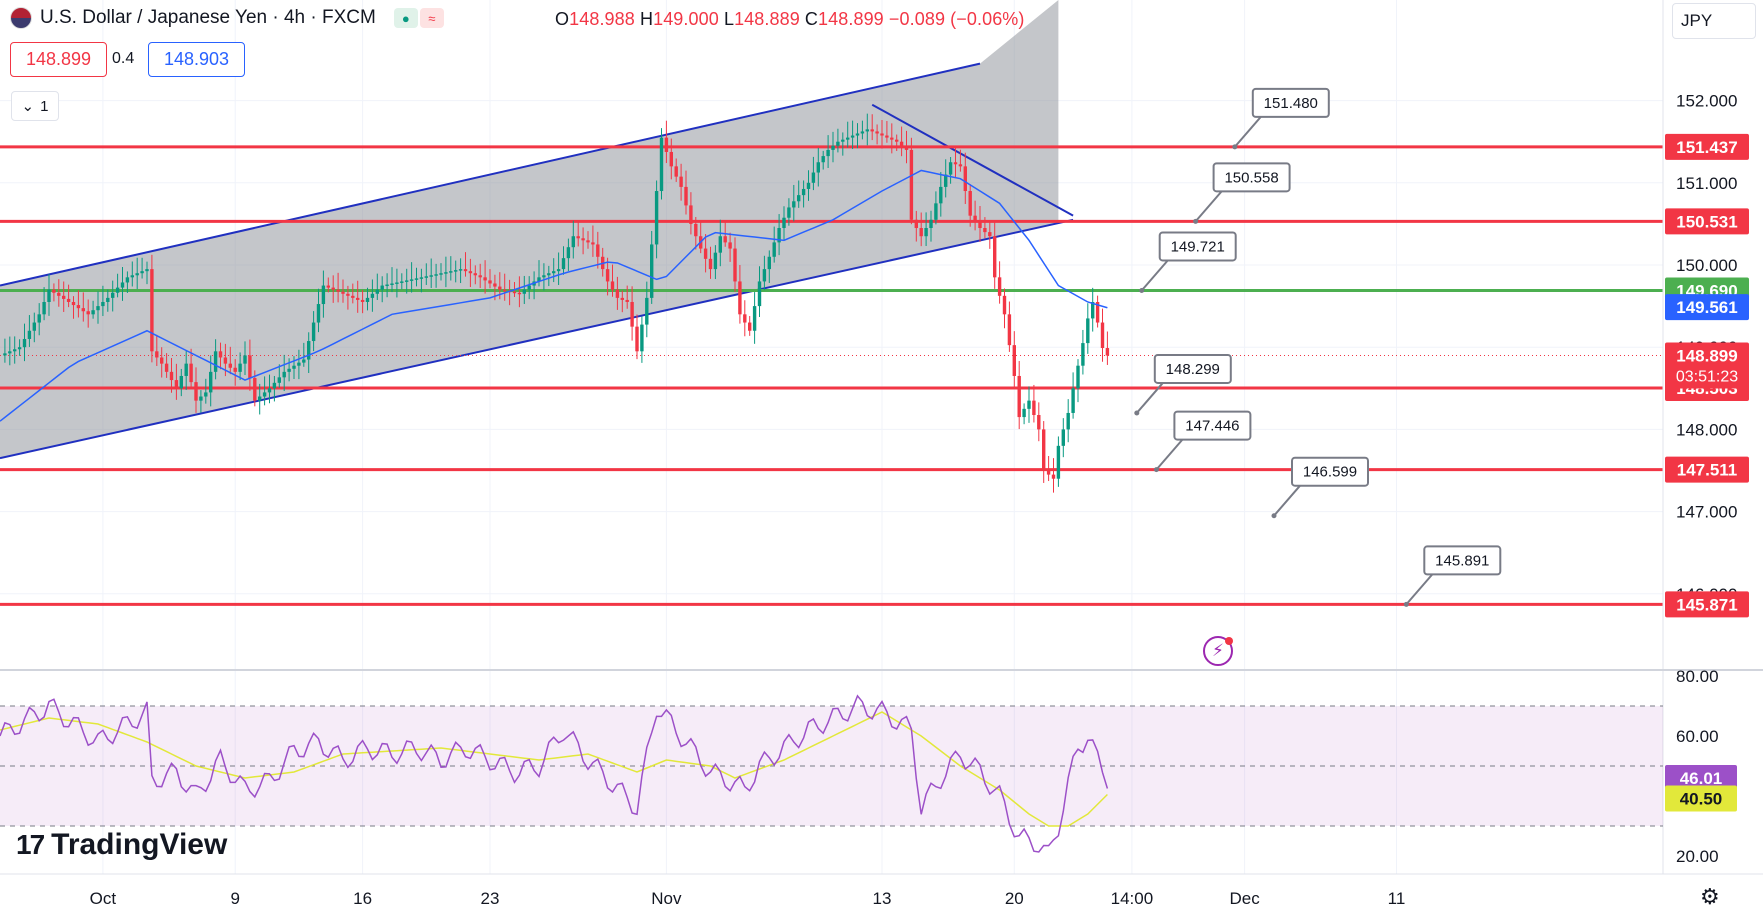 The height and width of the screenshot is (916, 1763). I want to click on collapse-indicators-button: ⌄ 1, so click(35, 106).